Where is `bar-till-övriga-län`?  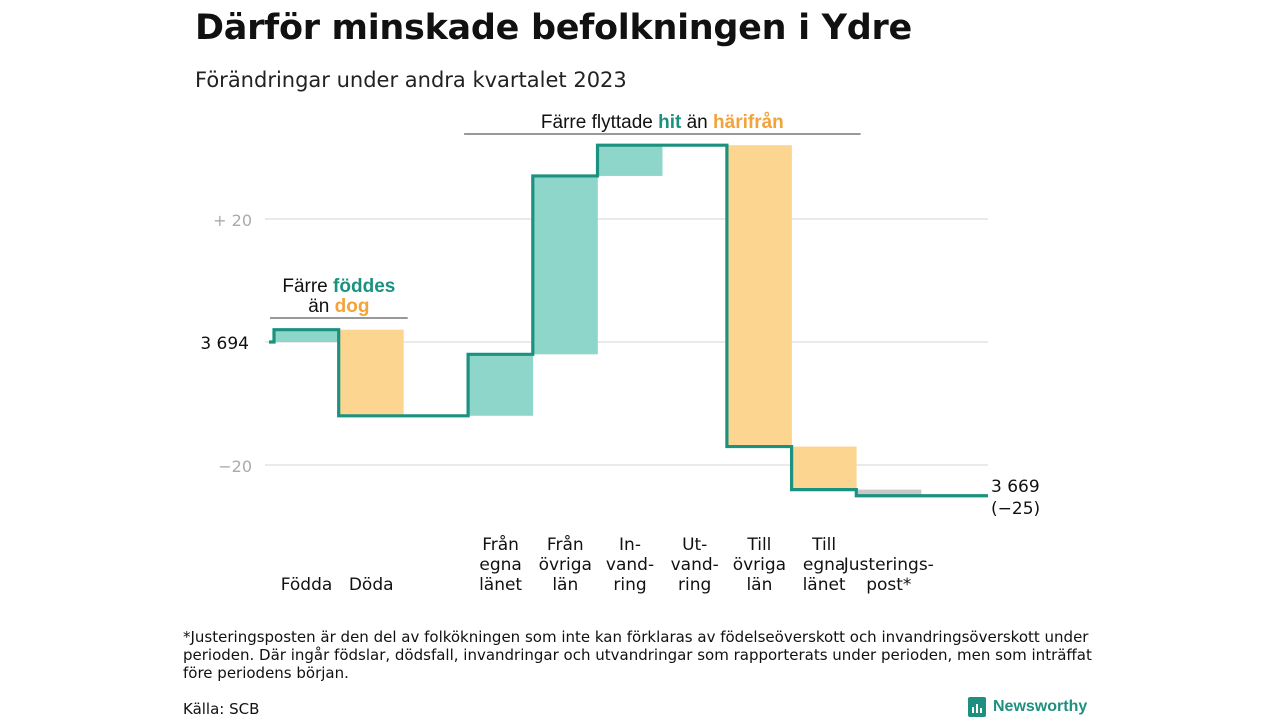
bar-till-övriga-län is located at coordinates (759, 296).